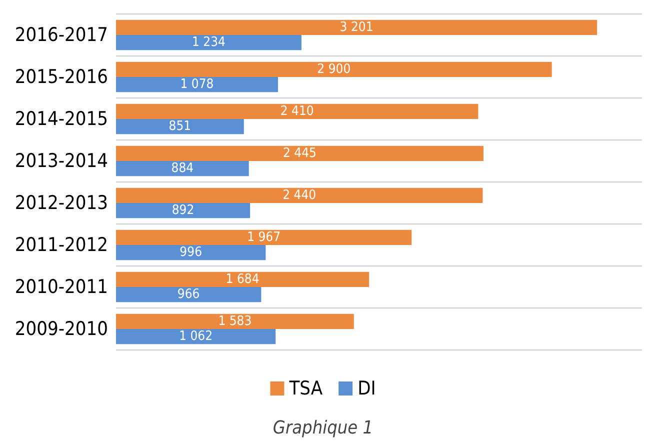 Image resolution: width=646 pixels, height=441 pixels. I want to click on data-label: 1 078, so click(197, 84).